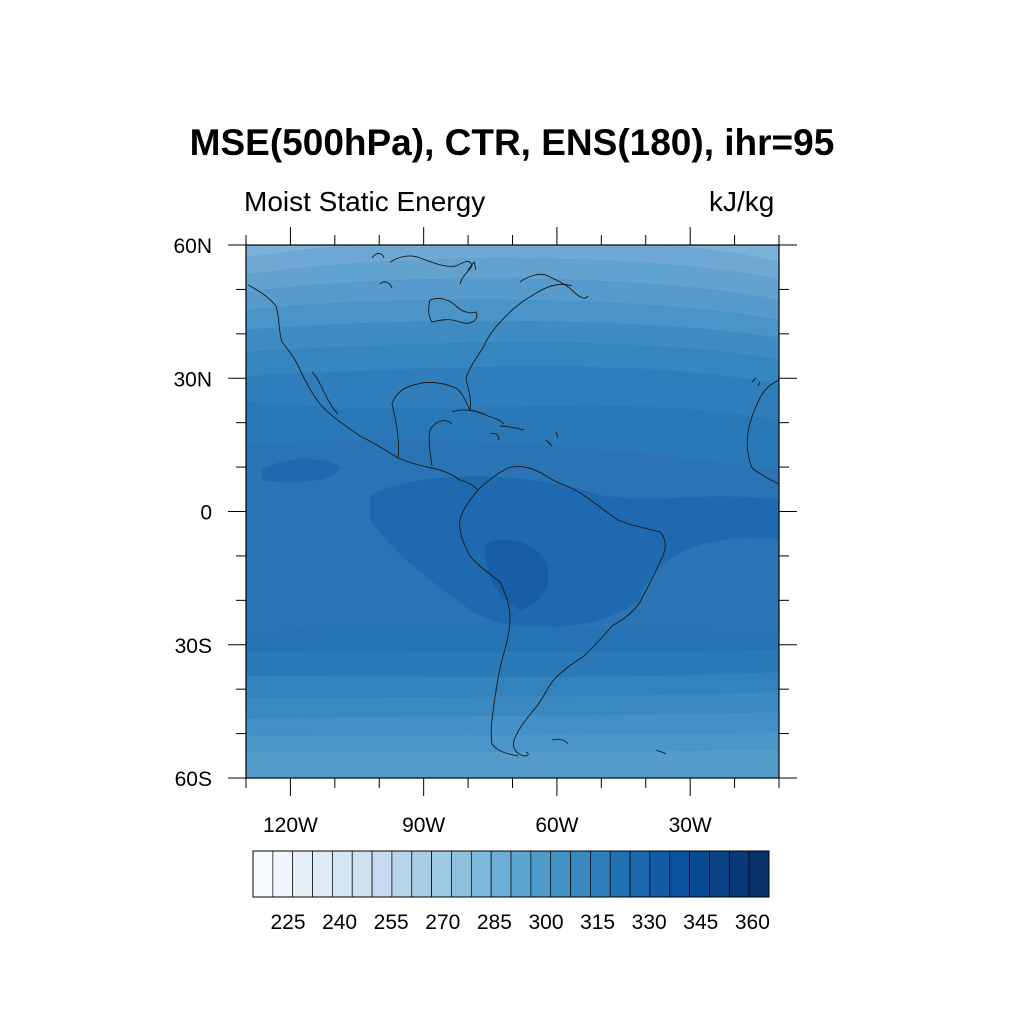  Describe the element at coordinates (700, 922) in the screenshot. I see `colorbar-label: 345` at that location.